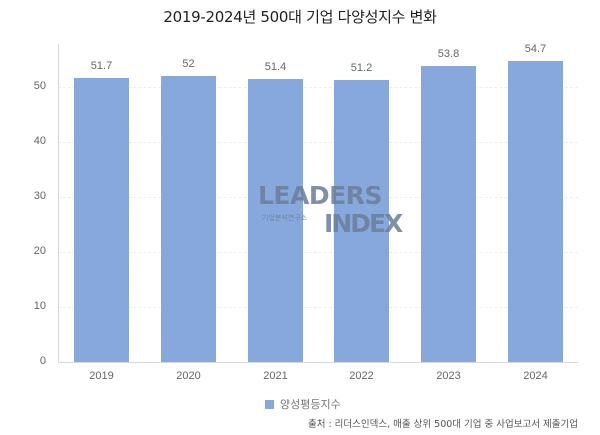 The height and width of the screenshot is (435, 600). What do you see at coordinates (58, 203) in the screenshot?
I see `y-axis` at bounding box center [58, 203].